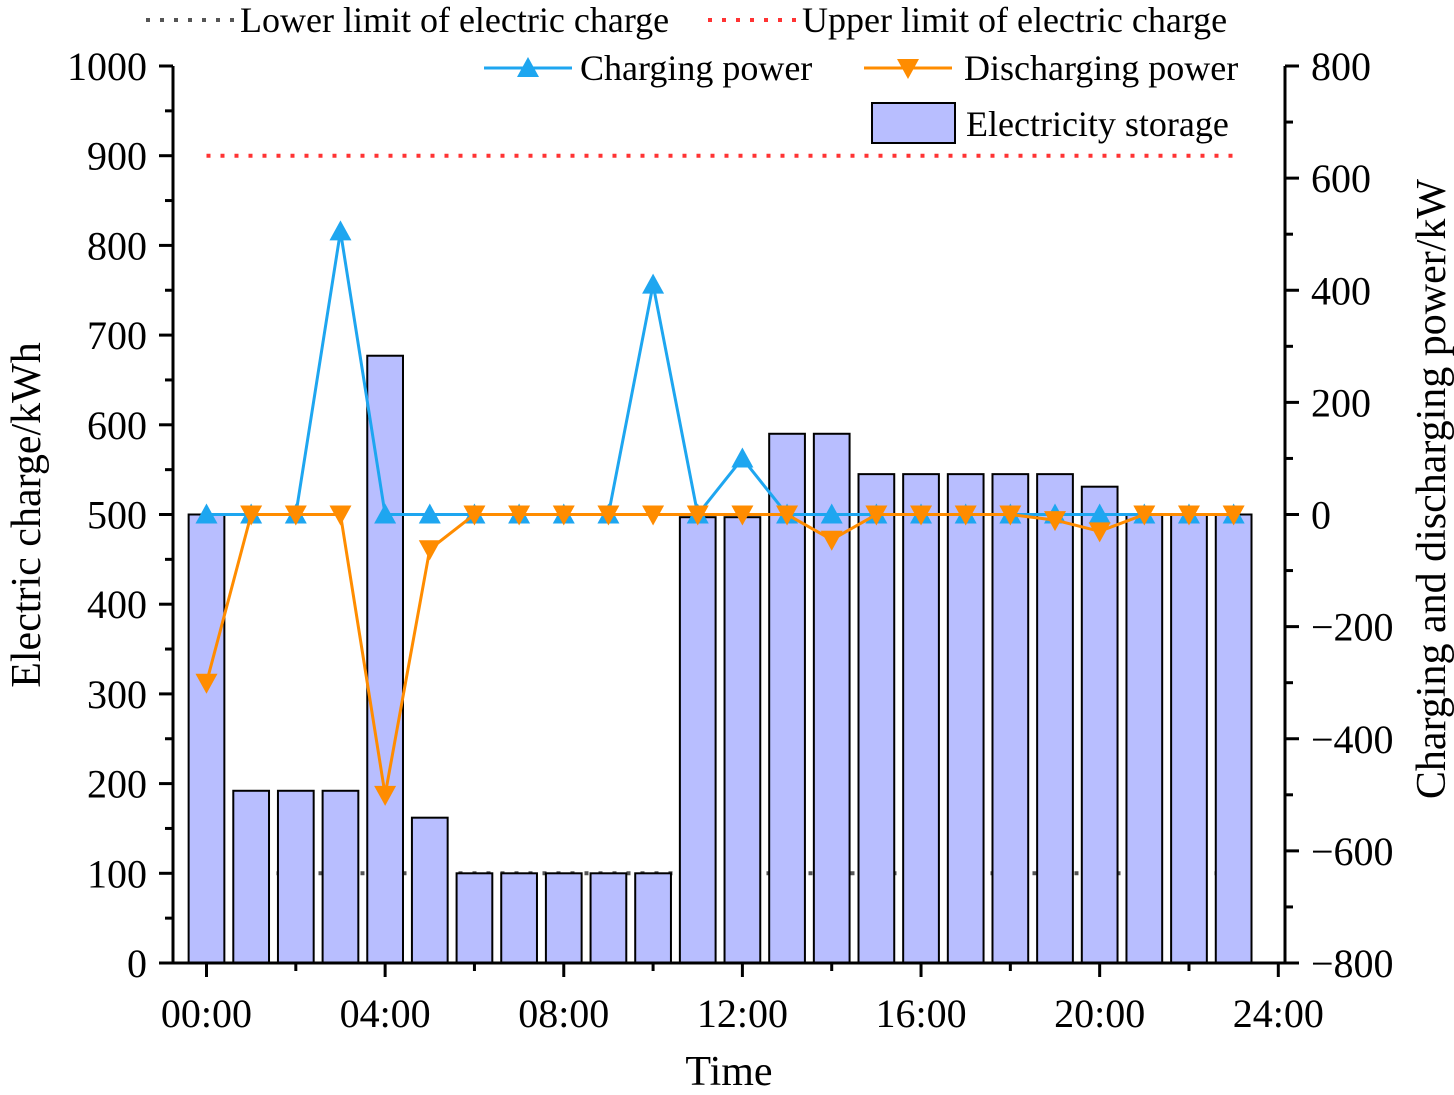 The width and height of the screenshot is (1454, 1095). I want to click on y-right-tick-label: 200, so click(1341, 402).